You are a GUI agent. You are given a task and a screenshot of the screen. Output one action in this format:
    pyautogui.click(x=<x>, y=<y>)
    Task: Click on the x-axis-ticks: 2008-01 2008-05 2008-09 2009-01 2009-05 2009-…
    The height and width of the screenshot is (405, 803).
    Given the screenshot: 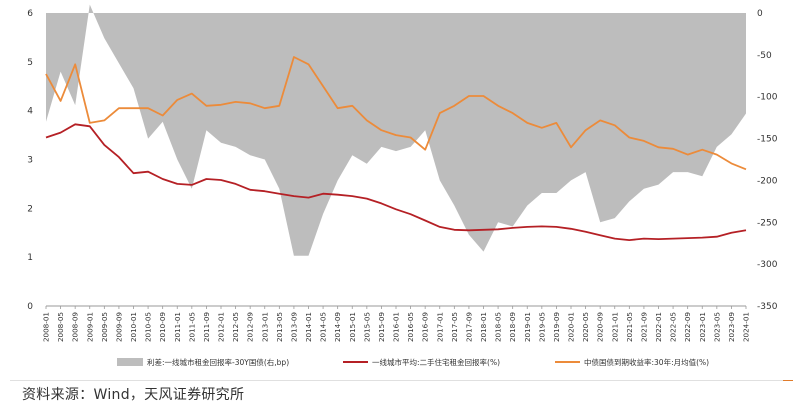 What is the action you would take?
    pyautogui.click(x=396, y=324)
    